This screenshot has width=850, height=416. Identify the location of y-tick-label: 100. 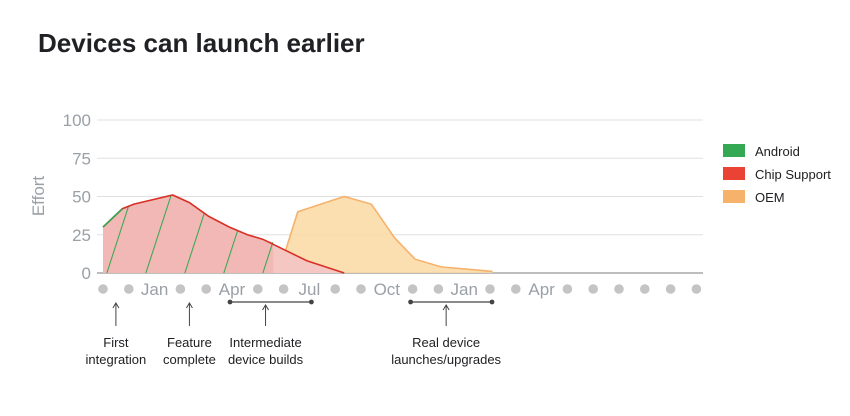
(77, 120).